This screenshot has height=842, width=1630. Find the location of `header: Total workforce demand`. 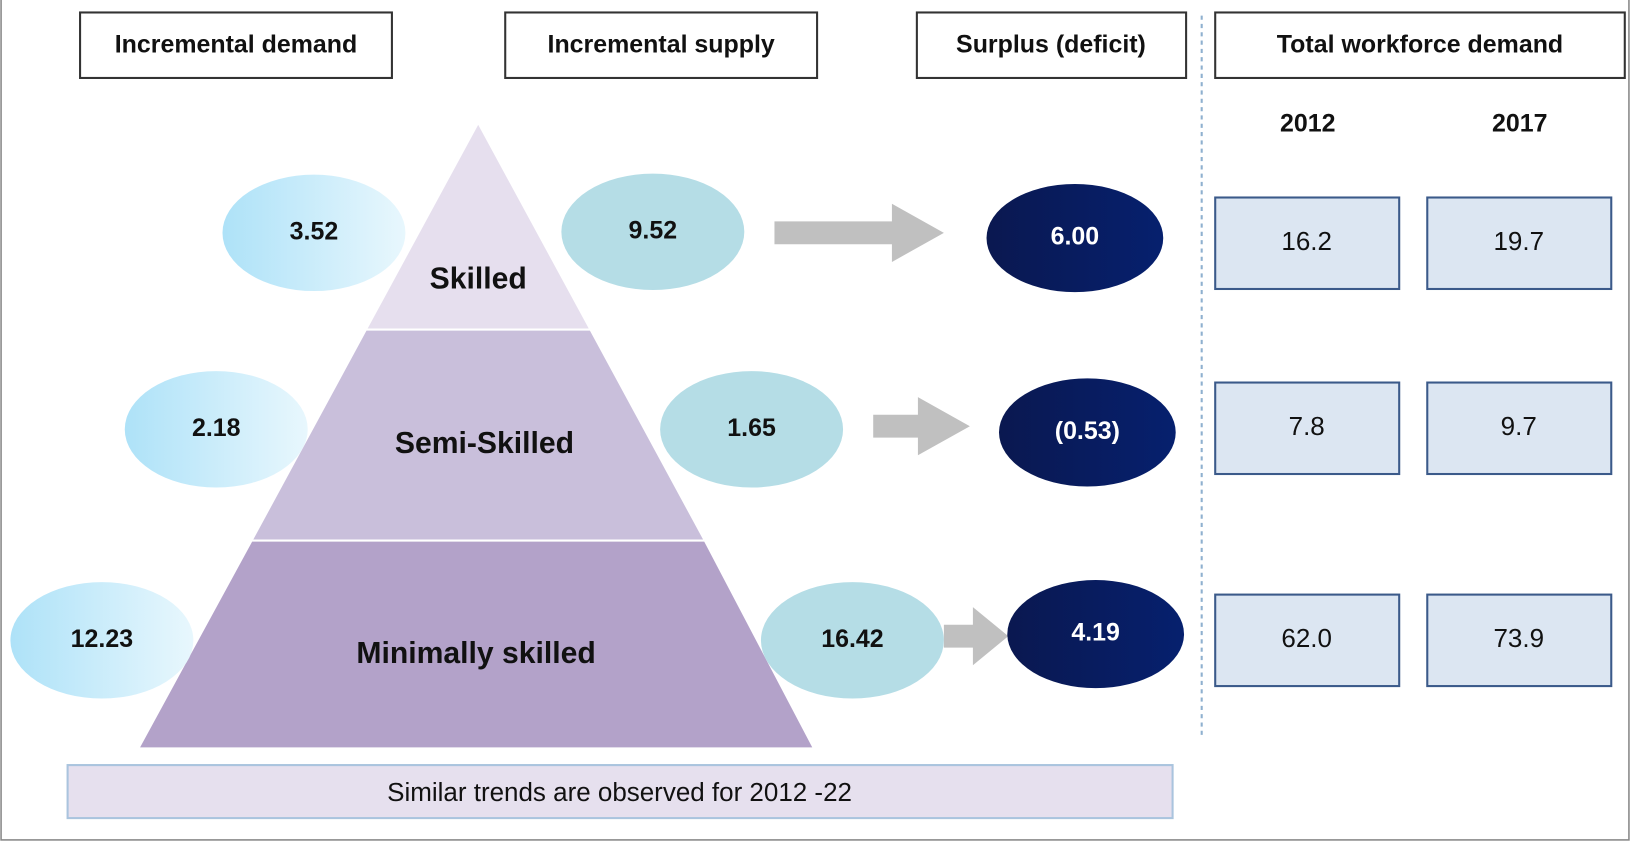

header: Total workforce demand is located at coordinates (1420, 44).